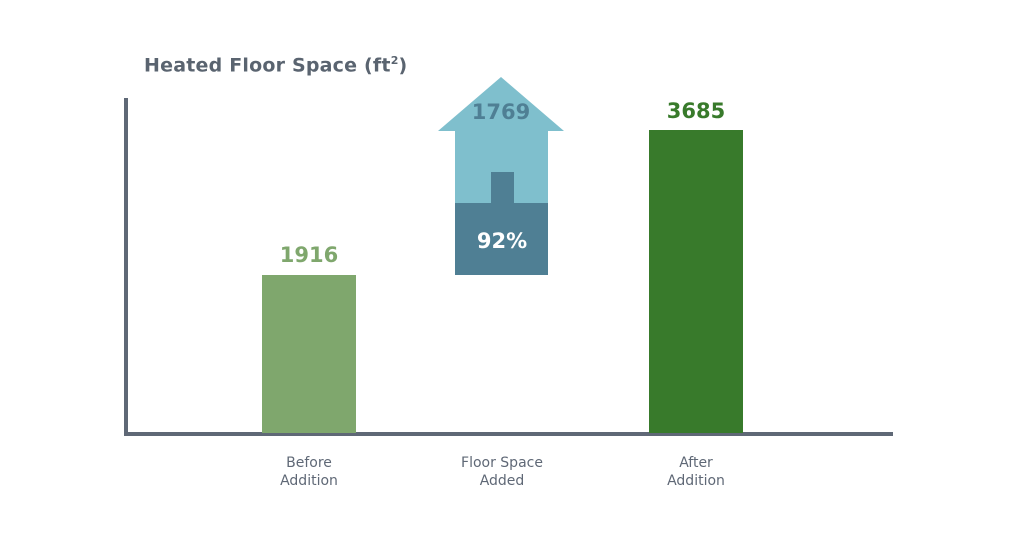 This screenshot has height=535, width=1024. Describe the element at coordinates (696, 472) in the screenshot. I see `x-tick-after-addition: After Addition` at that location.